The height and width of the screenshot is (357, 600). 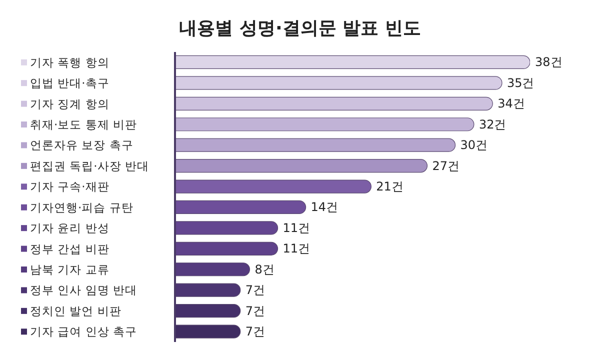 I want to click on data-label: 8건, so click(x=264, y=269).